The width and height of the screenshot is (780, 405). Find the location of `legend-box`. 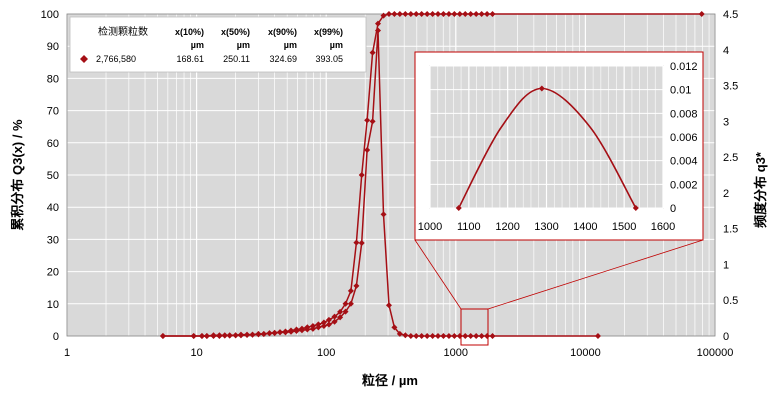

legend-box is located at coordinates (218, 44).